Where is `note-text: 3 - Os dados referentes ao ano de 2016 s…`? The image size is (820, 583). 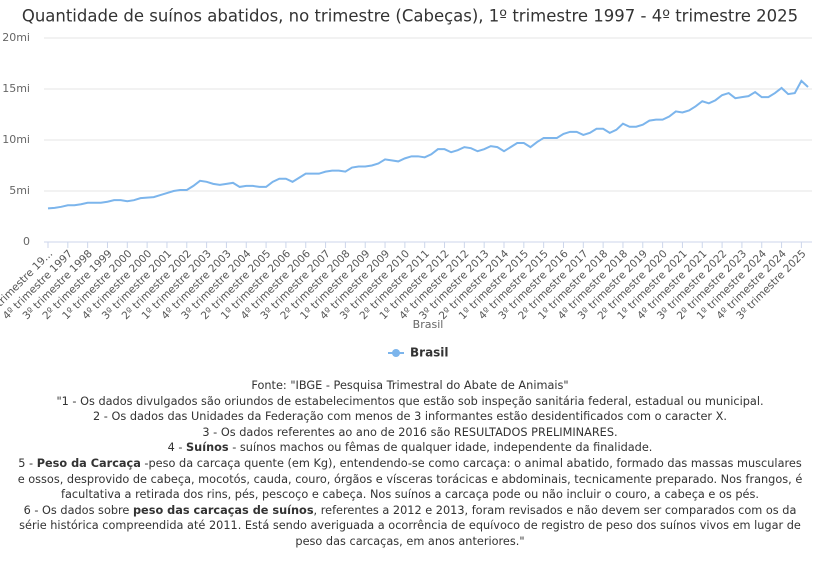 note-text: 3 - Os dados referentes ao ano de 2016 s… is located at coordinates (410, 432).